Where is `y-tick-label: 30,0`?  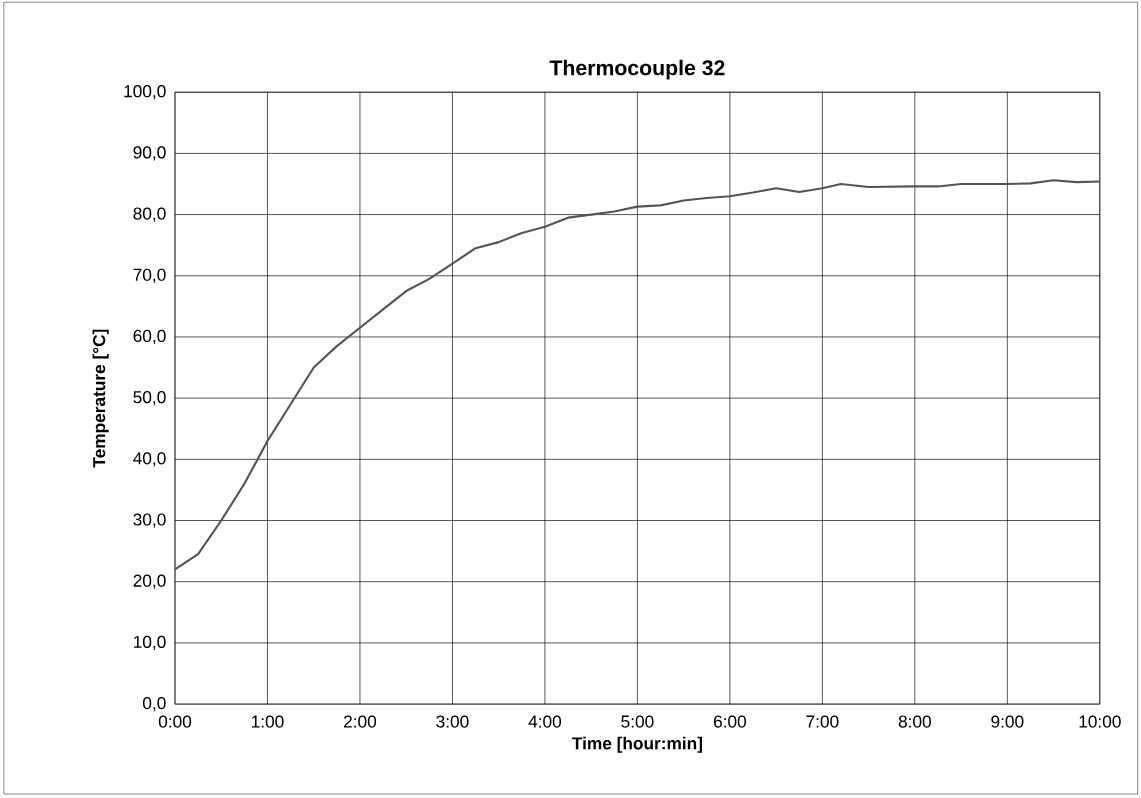 y-tick-label: 30,0 is located at coordinates (149, 520).